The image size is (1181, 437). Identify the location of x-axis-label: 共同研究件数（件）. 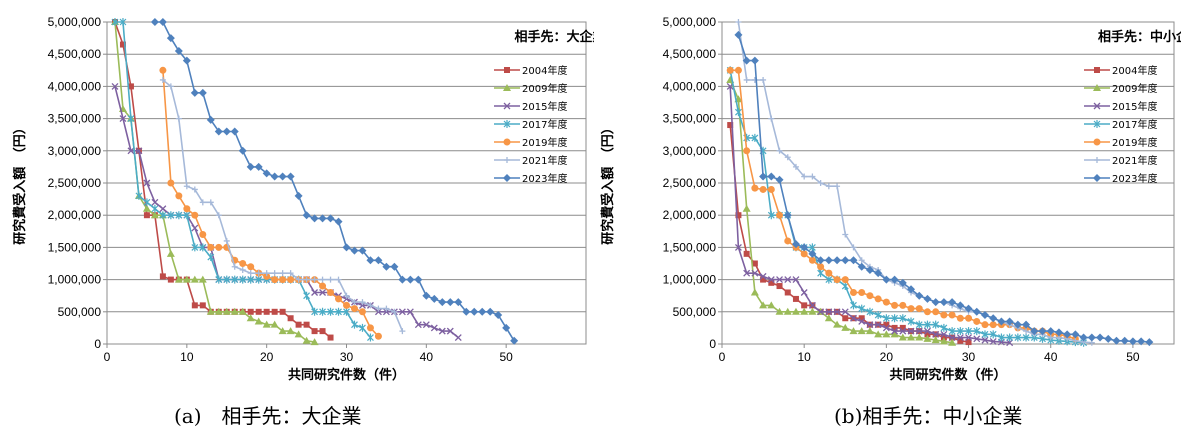
(947, 375).